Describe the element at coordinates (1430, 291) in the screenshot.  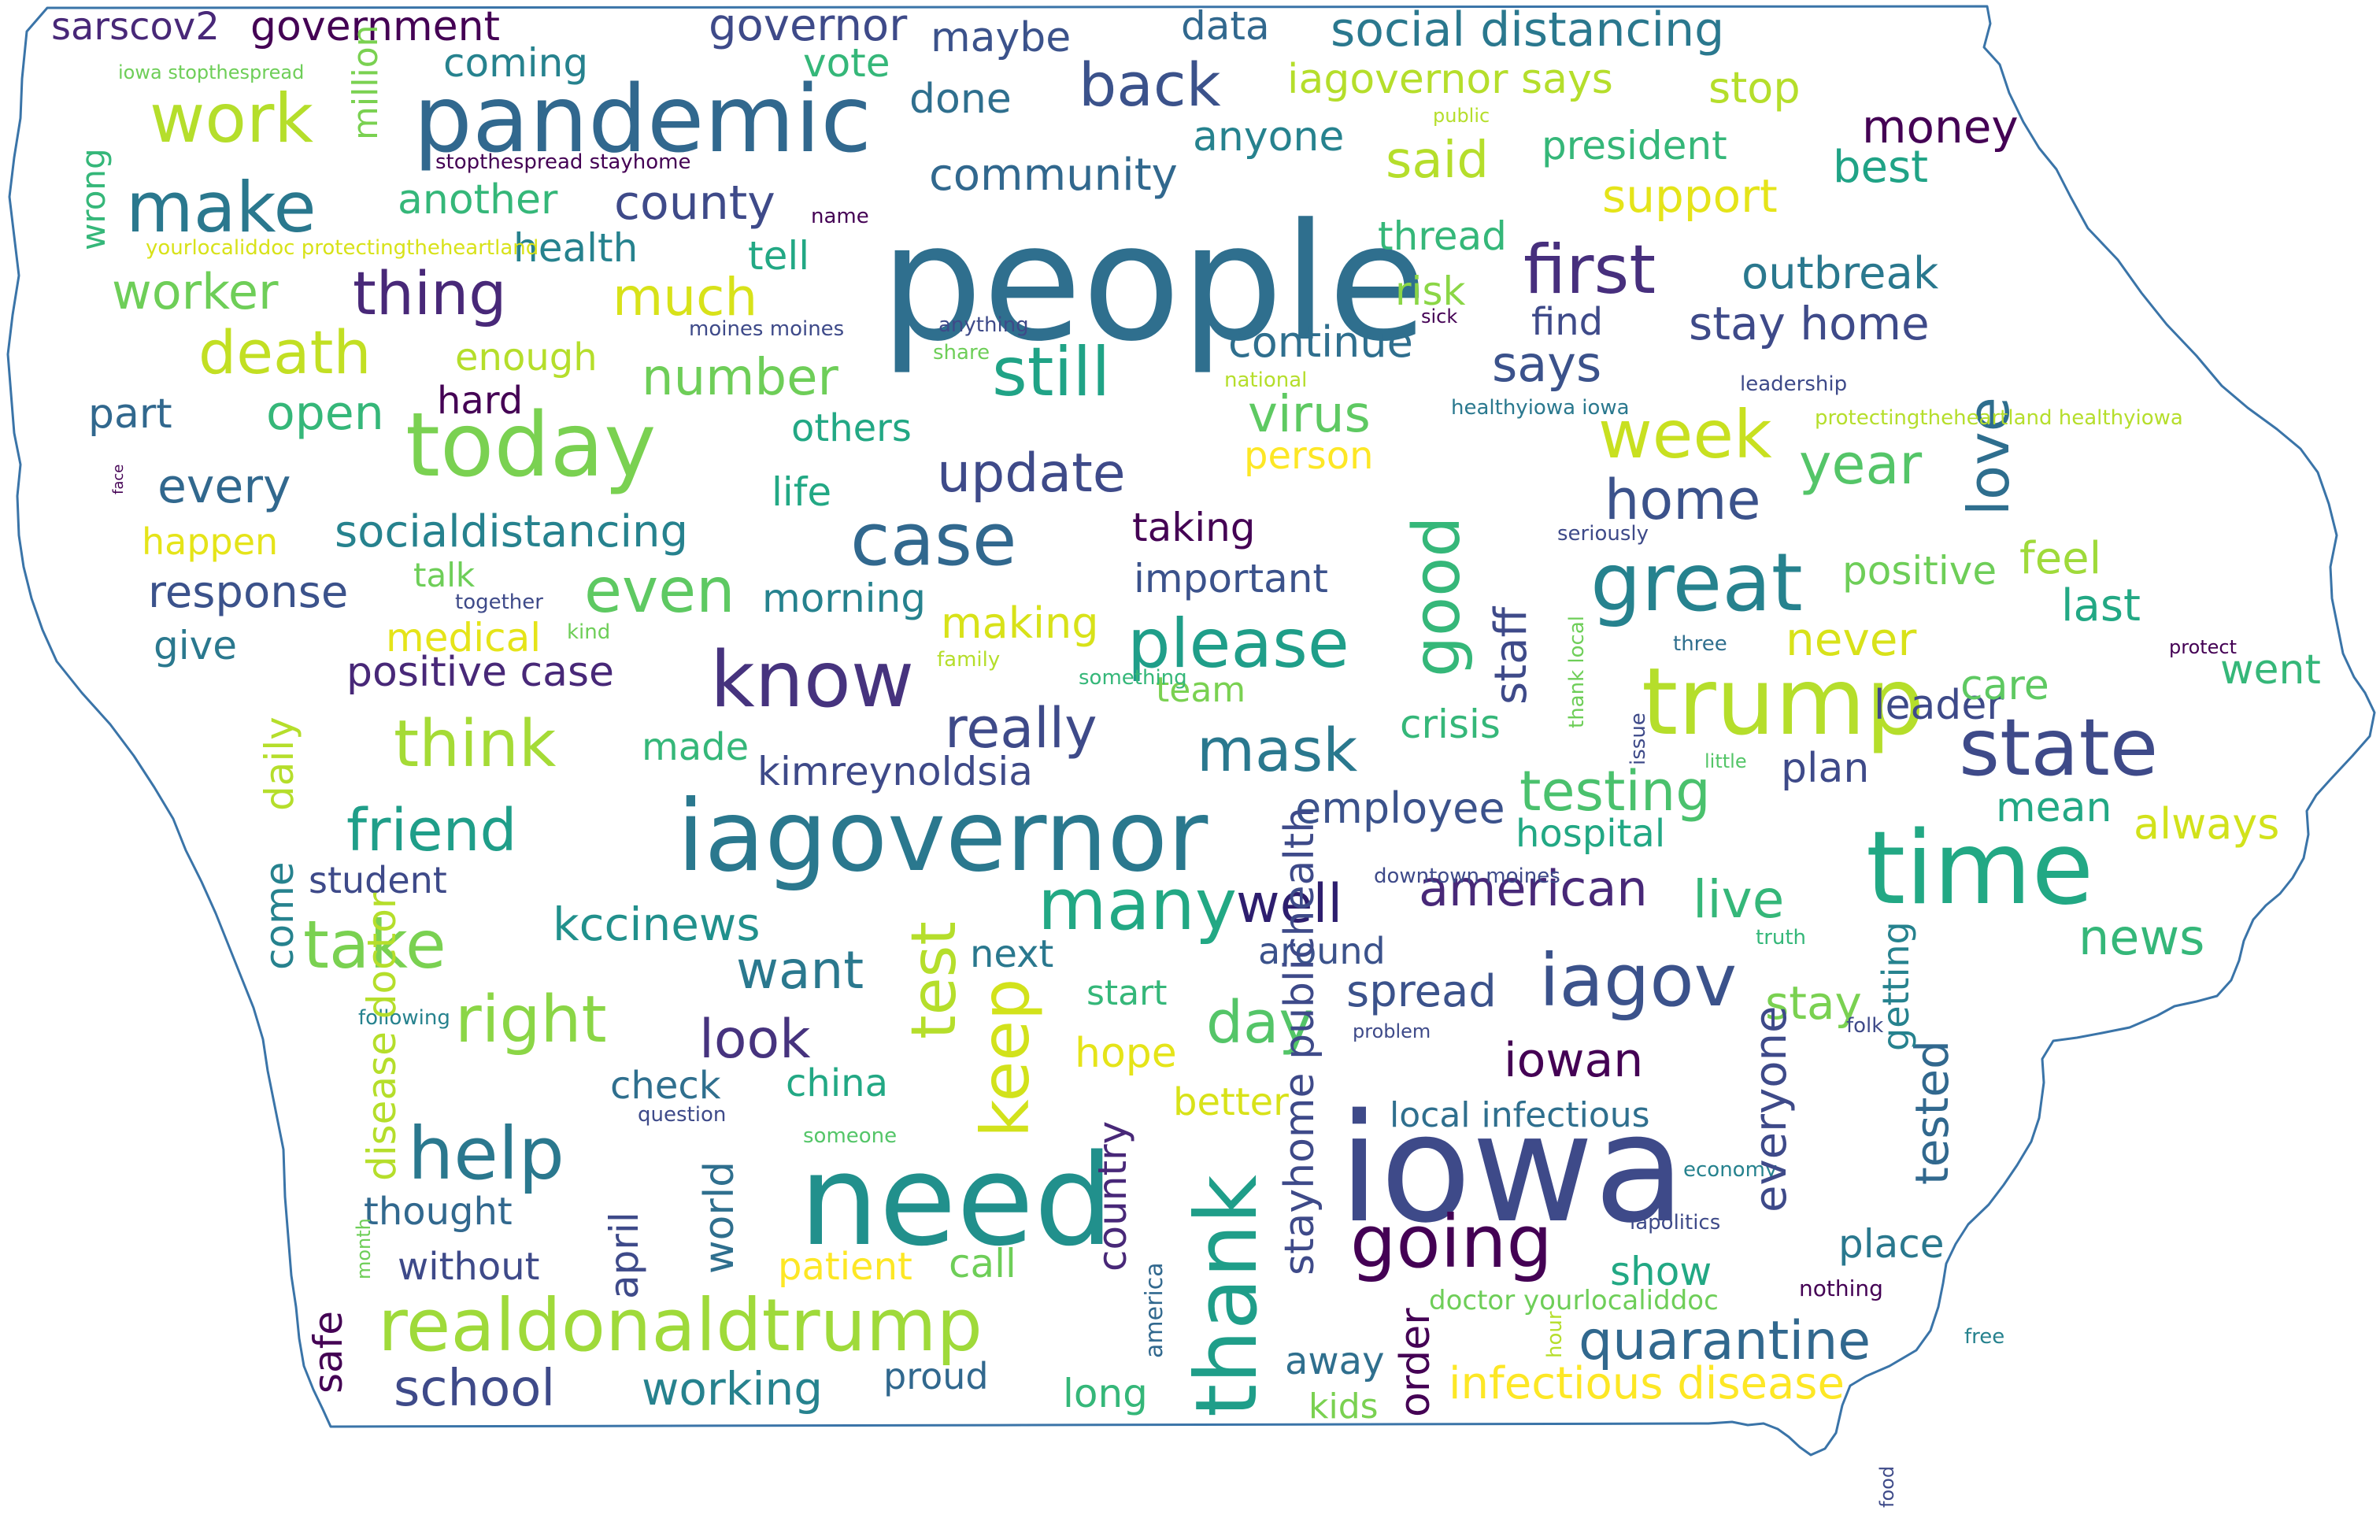
I see `word-risk: risk` at that location.